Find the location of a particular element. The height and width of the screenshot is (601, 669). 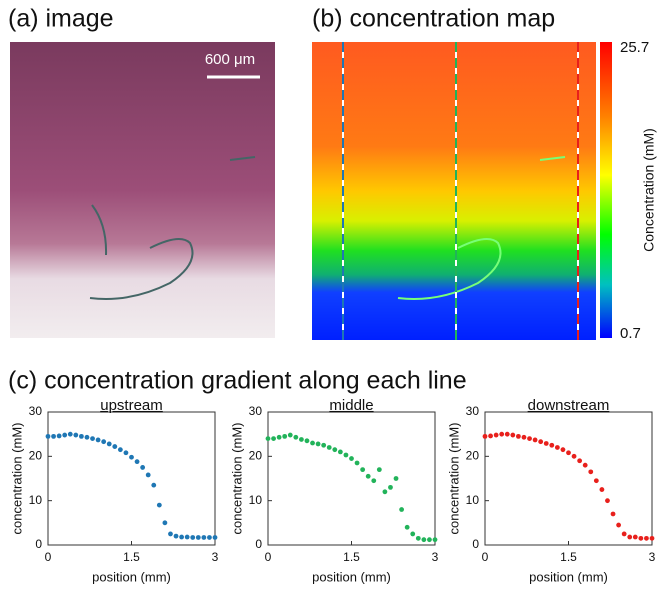

x-tick-label: 3 is located at coordinates (215, 557).